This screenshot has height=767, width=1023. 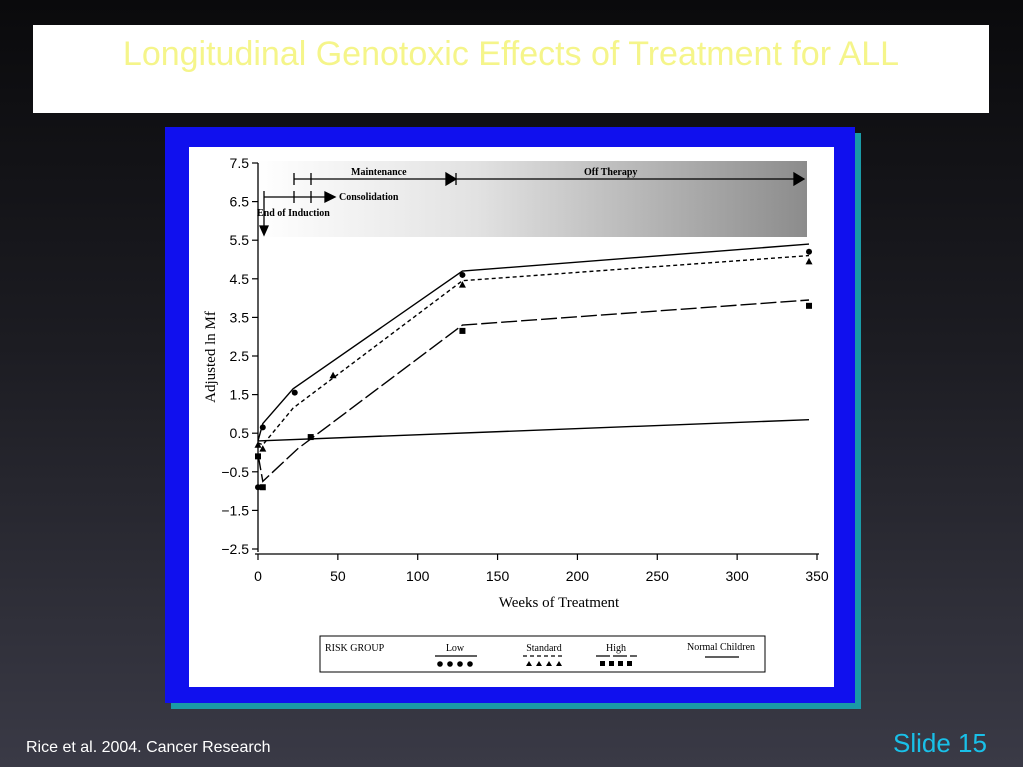 What do you see at coordinates (293, 213) in the screenshot?
I see `phase-label-end-of-induction: End of Induction` at bounding box center [293, 213].